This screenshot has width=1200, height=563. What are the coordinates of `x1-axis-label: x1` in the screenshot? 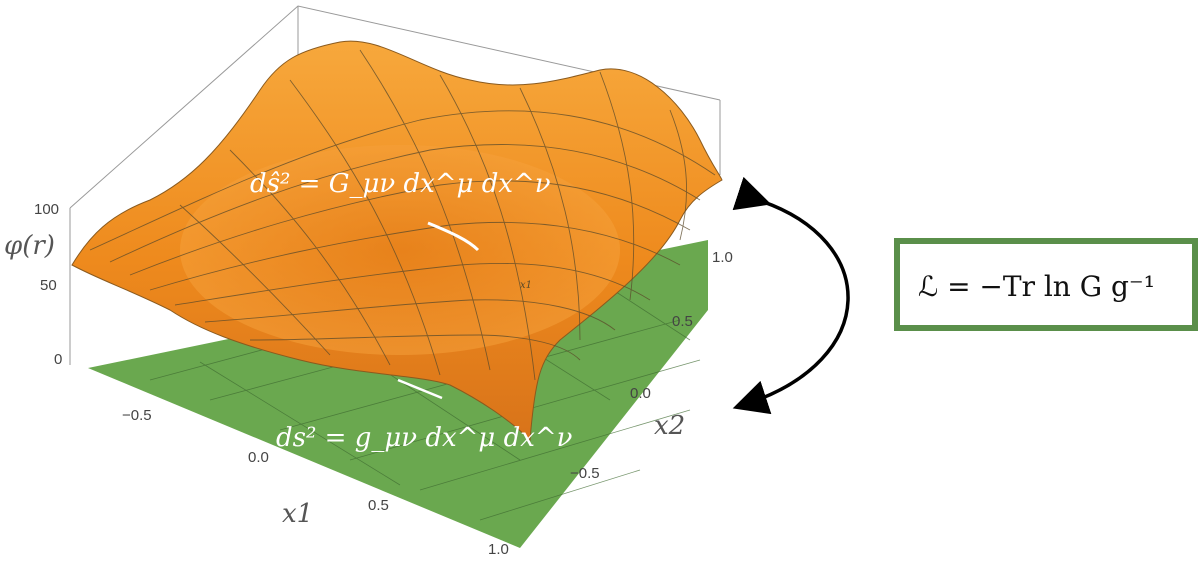 It's located at (297, 514).